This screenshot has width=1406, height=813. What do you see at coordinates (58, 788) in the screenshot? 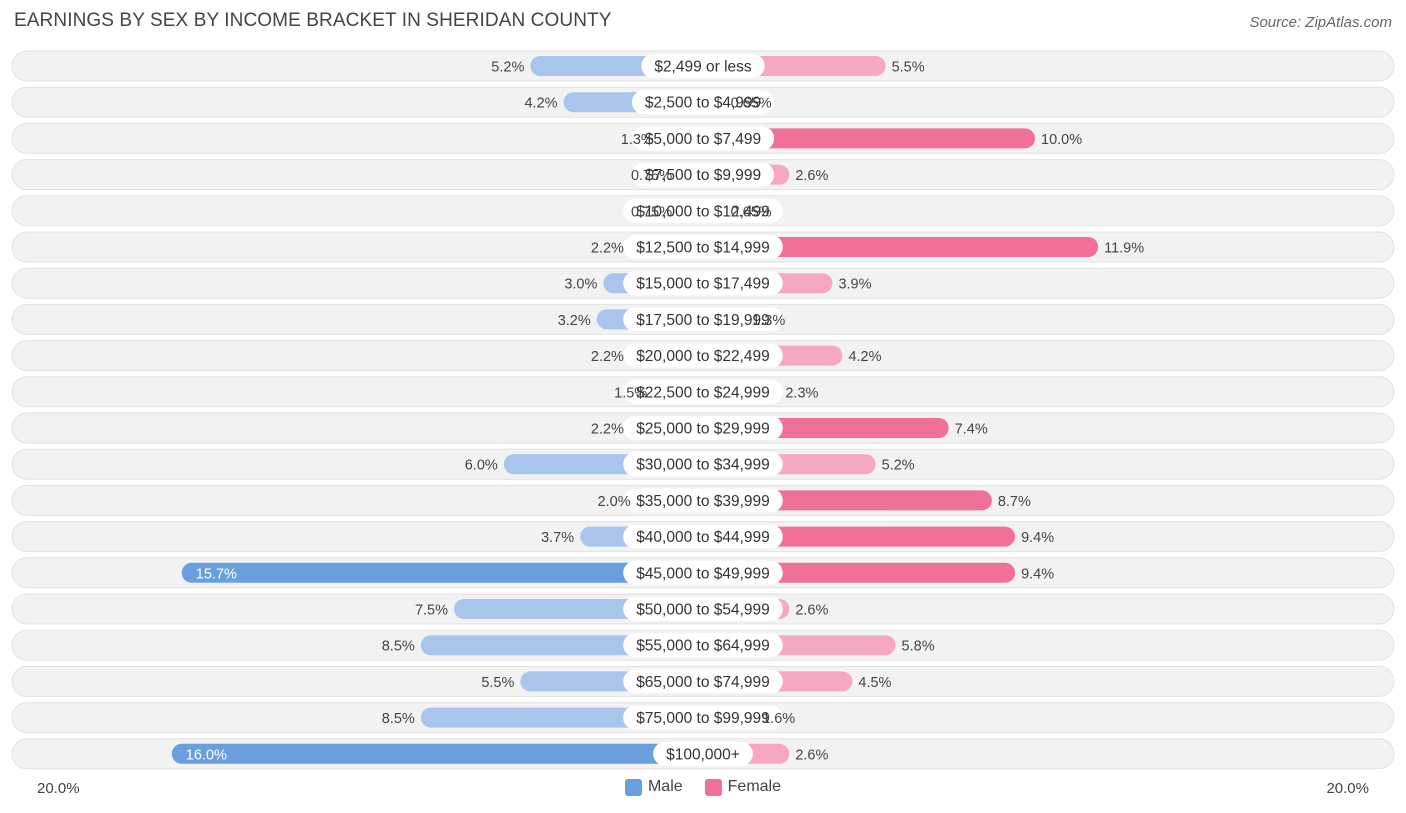
I see `axis-min-label: 20.0%` at bounding box center [58, 788].